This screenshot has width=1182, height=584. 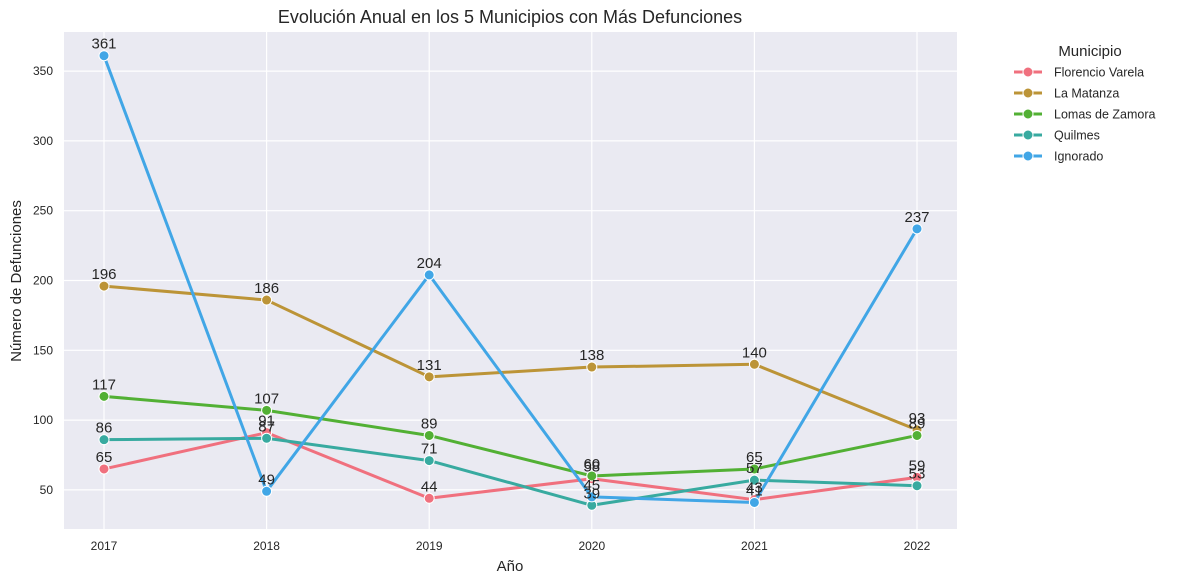 What do you see at coordinates (266, 421) in the screenshot?
I see `data-label: 91` at bounding box center [266, 421].